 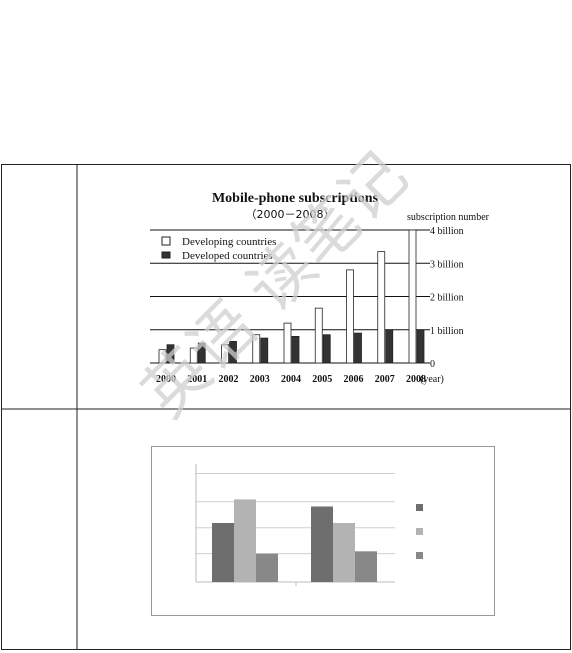 What do you see at coordinates (354, 379) in the screenshot?
I see `x-tick-label: 2006` at bounding box center [354, 379].